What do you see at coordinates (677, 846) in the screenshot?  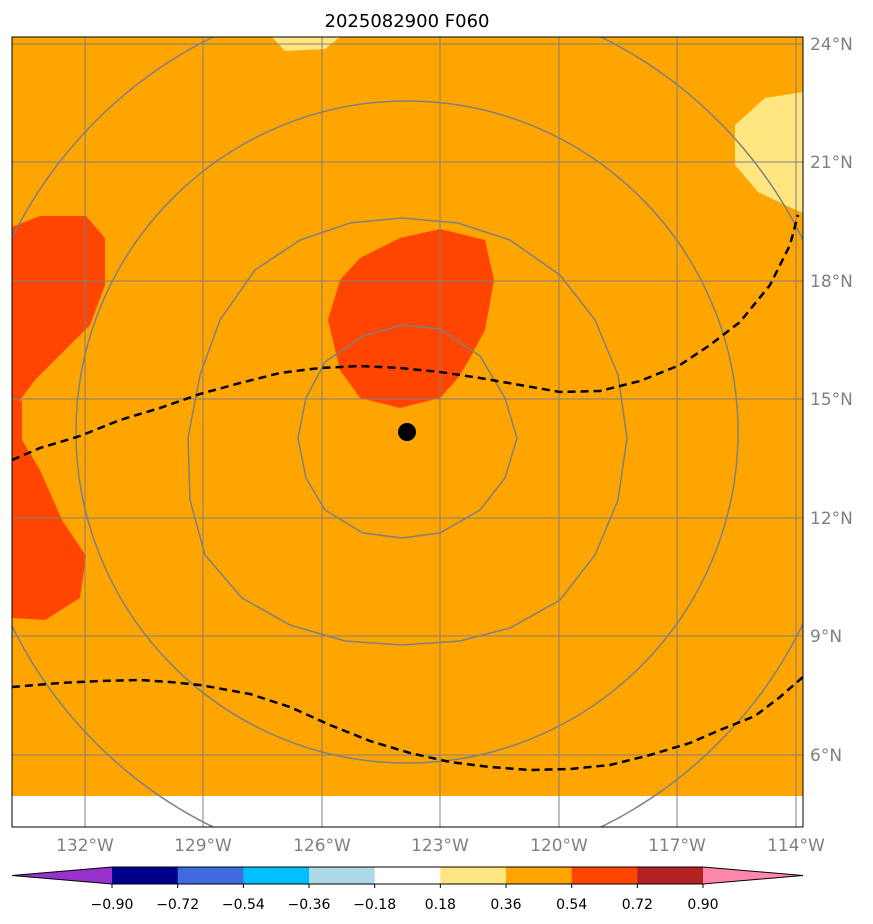 I see `lon-tick-label: 117°W` at bounding box center [677, 846].